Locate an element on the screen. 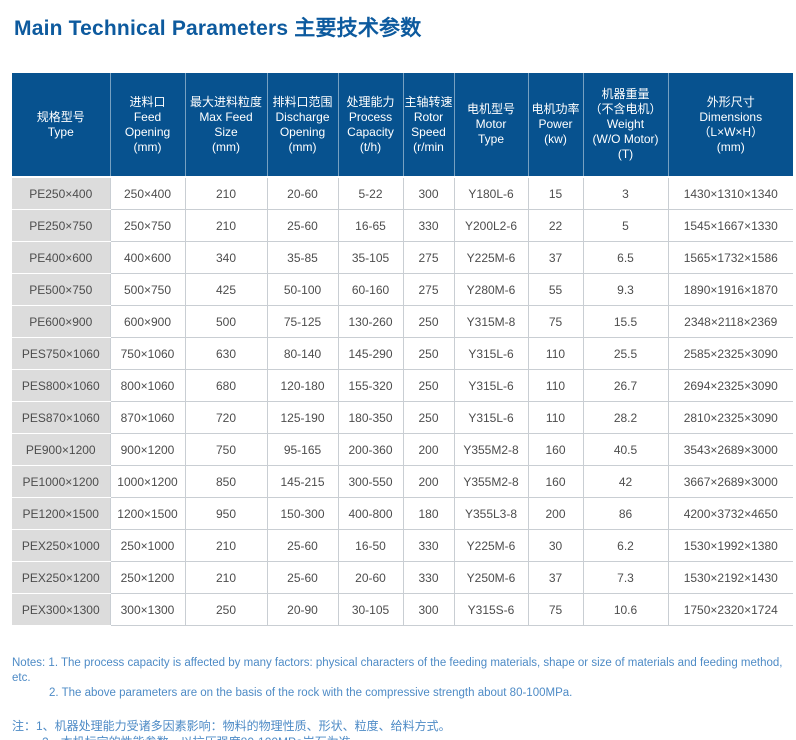  value-cell: 850 is located at coordinates (226, 481).